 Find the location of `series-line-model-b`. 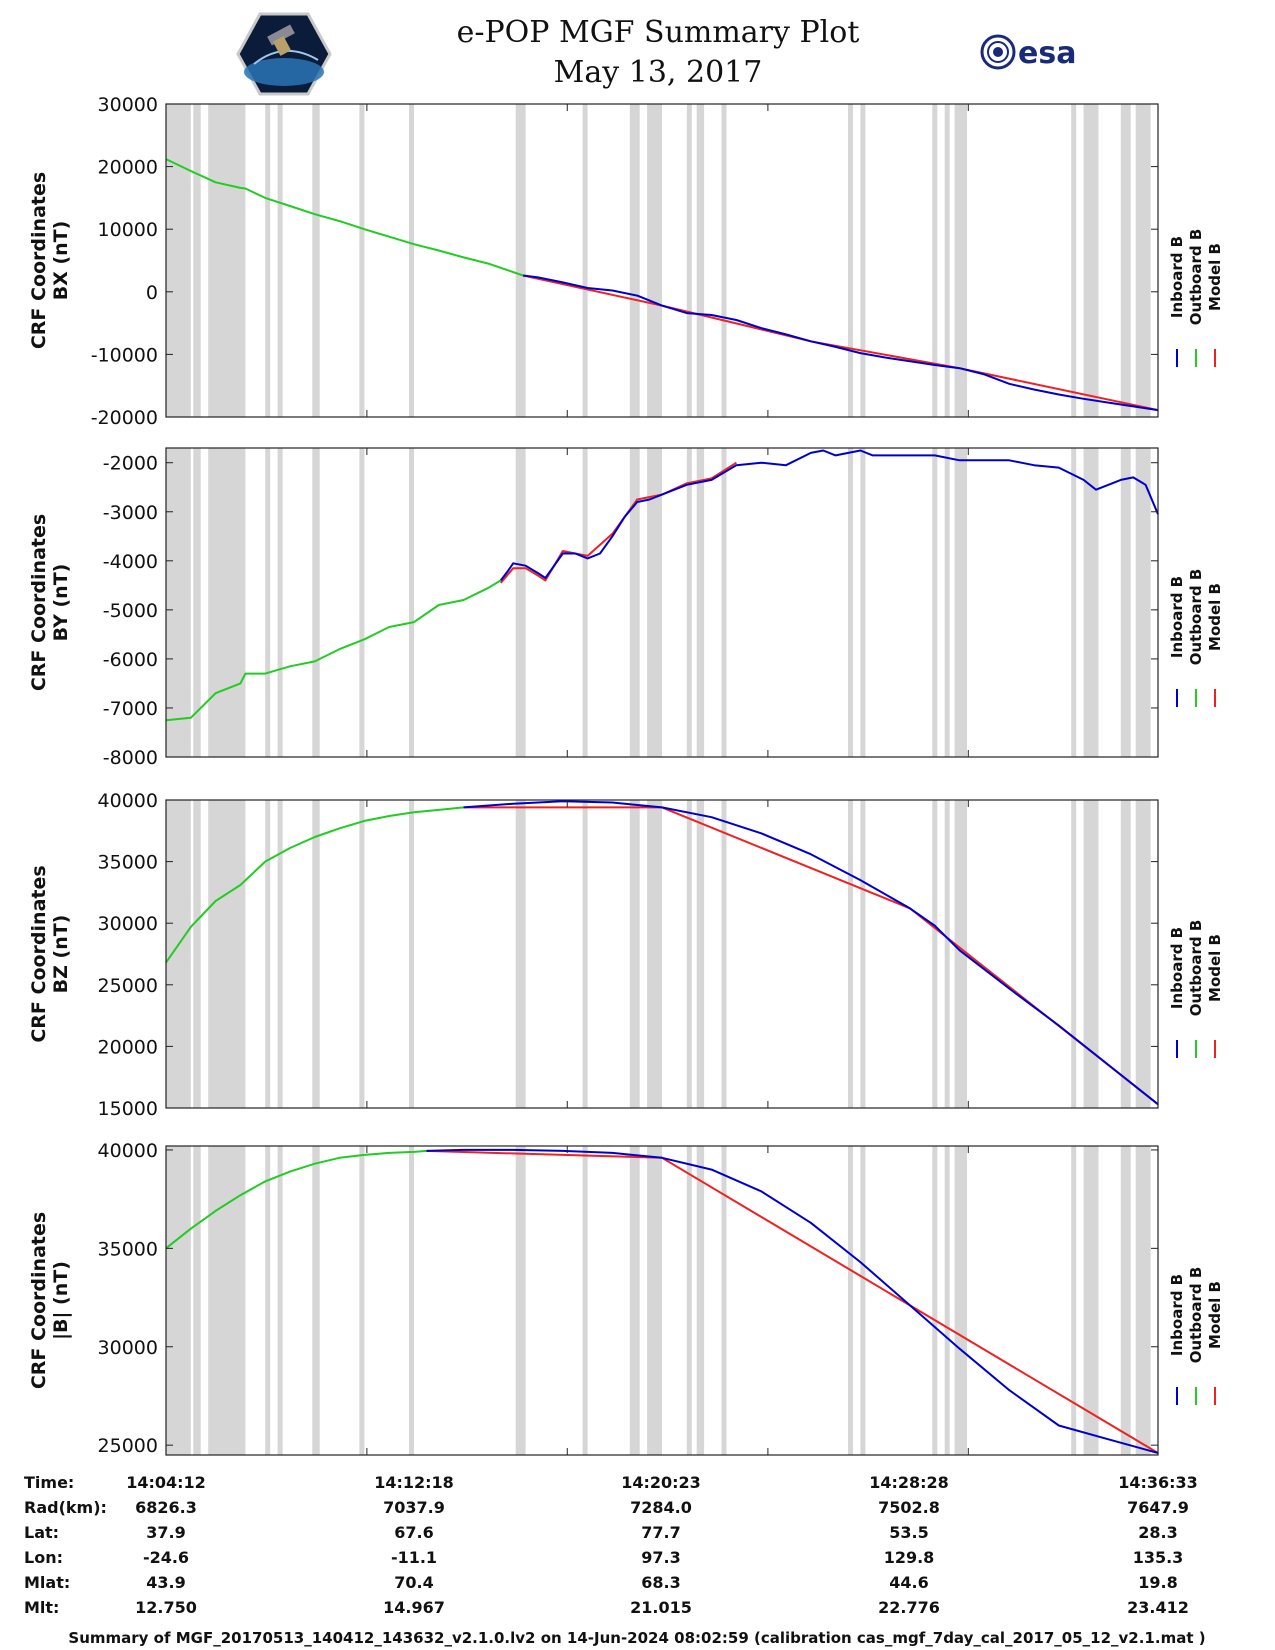

series-line-model-b is located at coordinates (811, 956).